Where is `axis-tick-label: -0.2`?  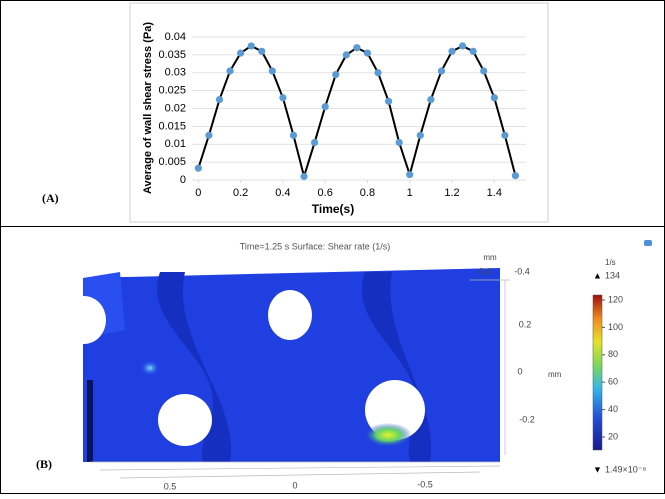
axis-tick-label: -0.2 is located at coordinates (527, 419).